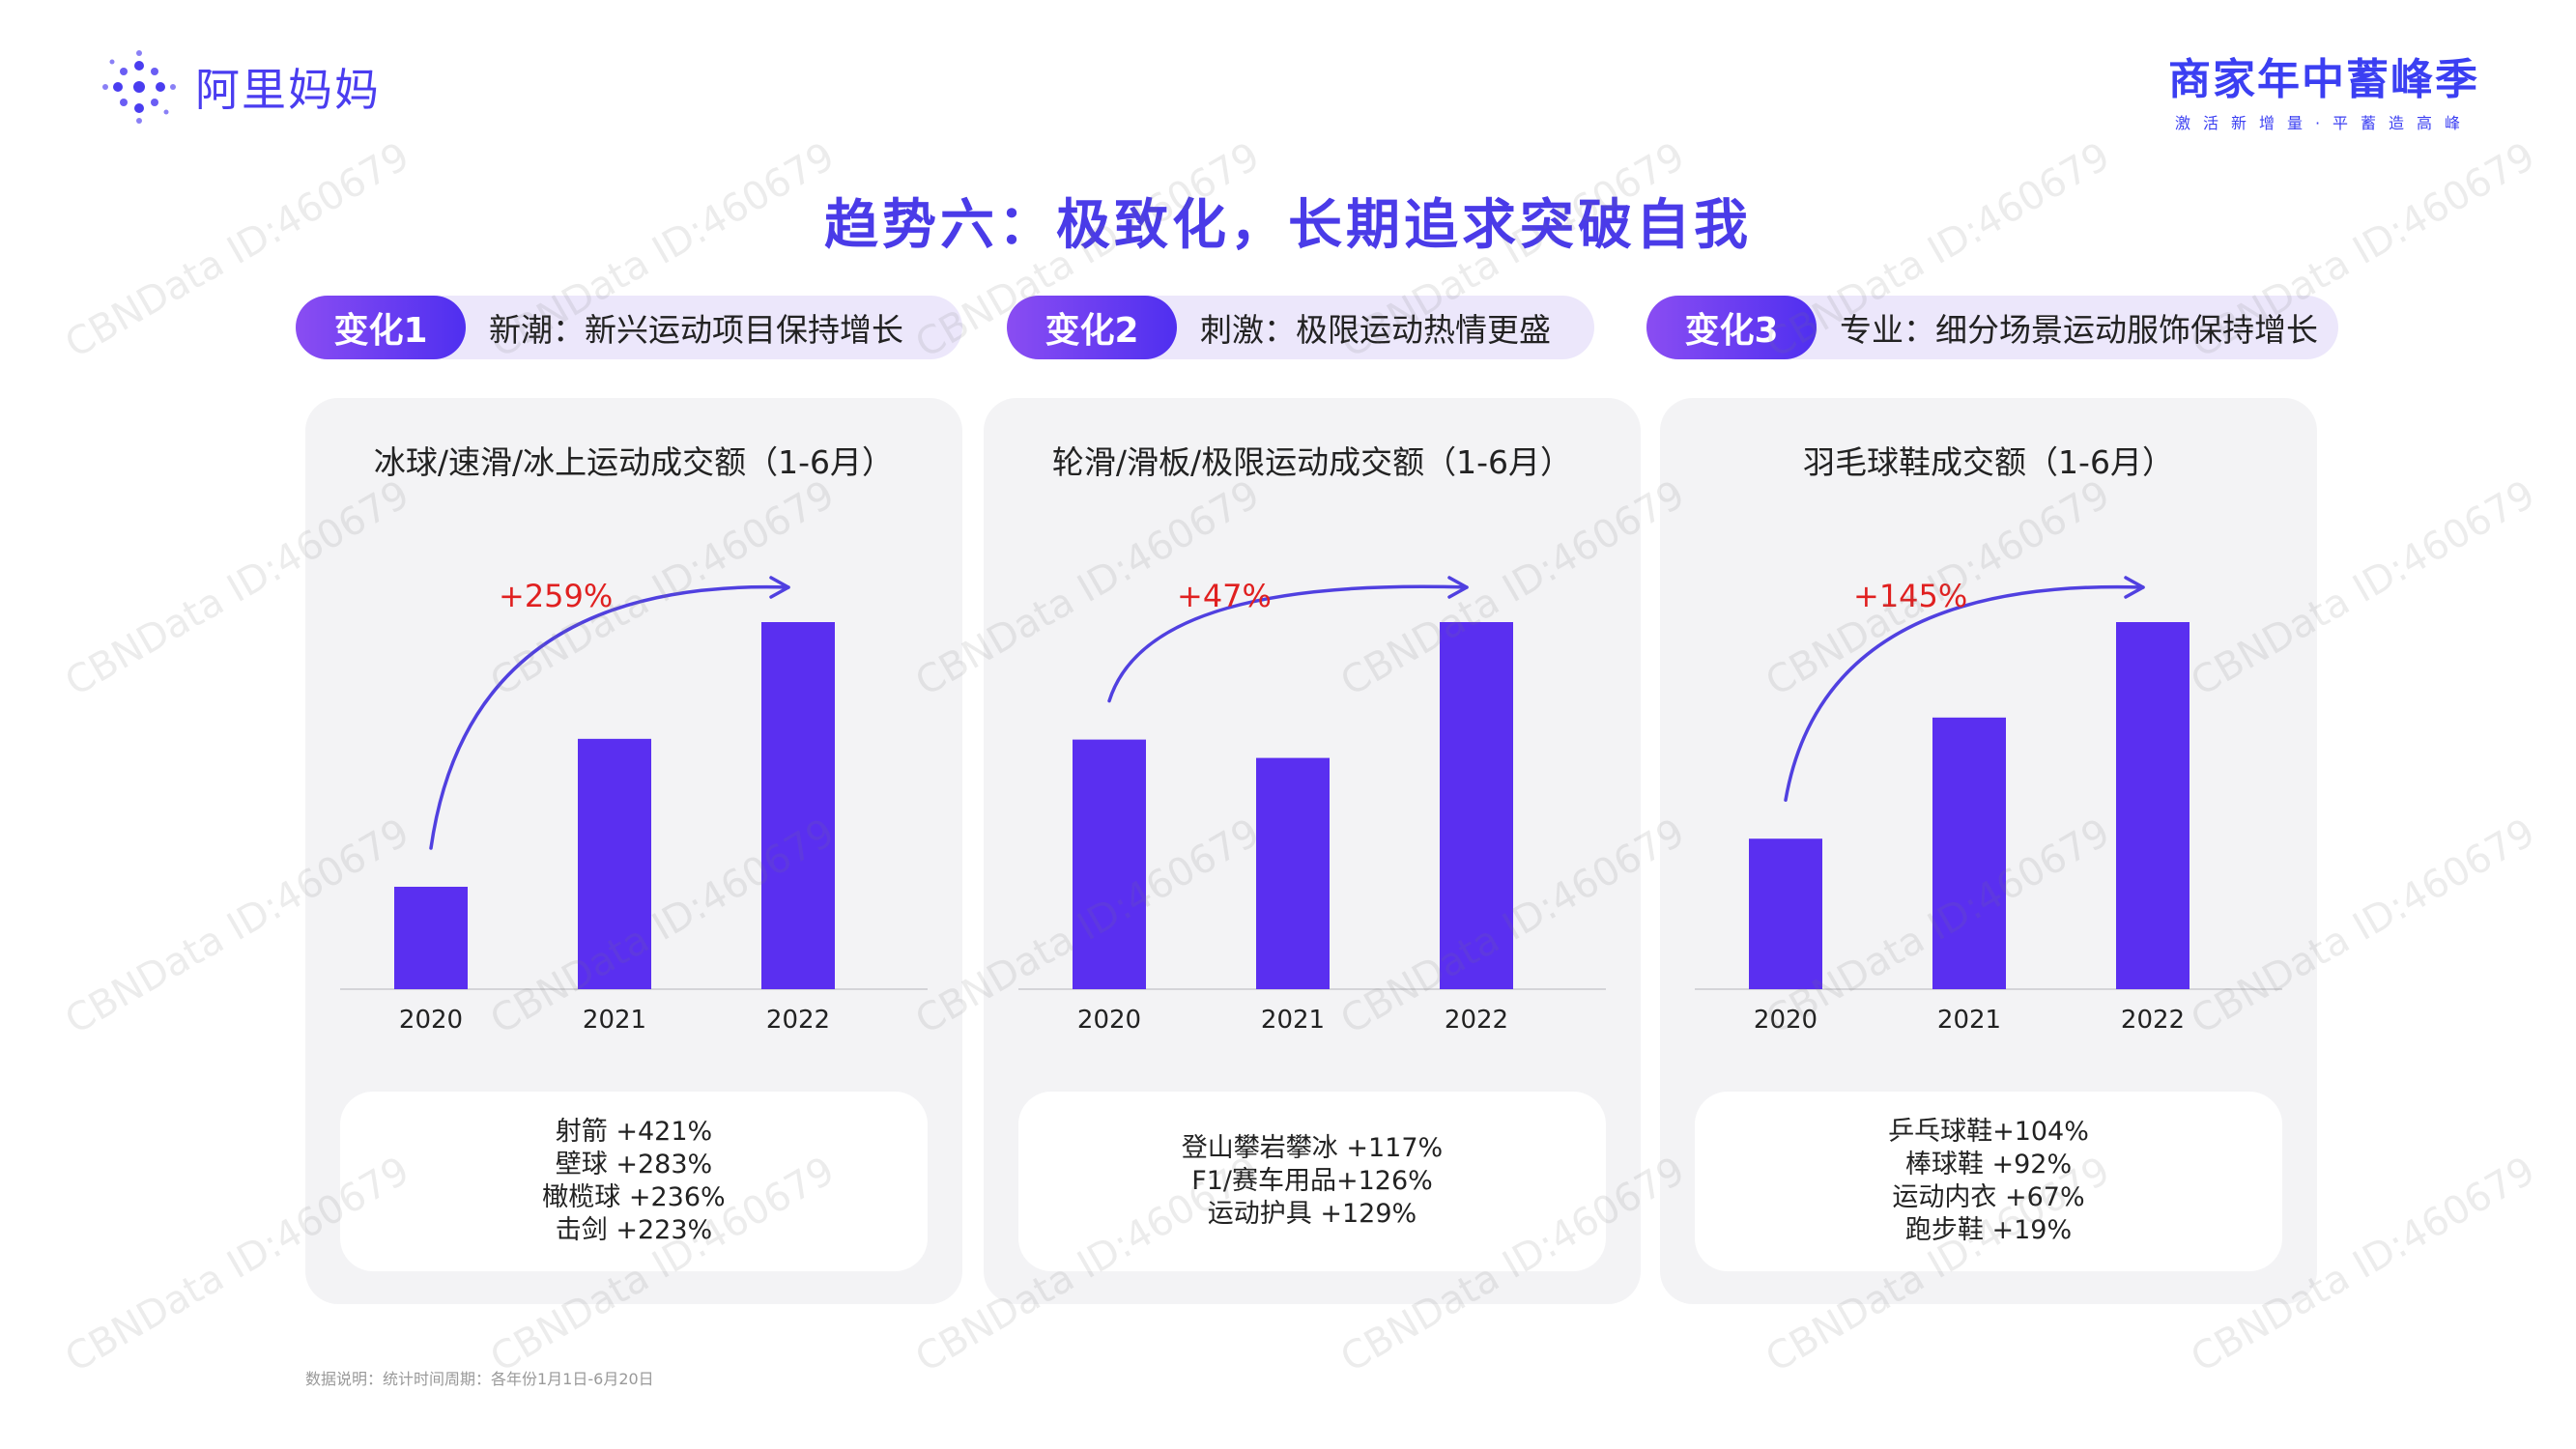 The image size is (2576, 1449). What do you see at coordinates (1313, 1148) in the screenshot?
I see `note-line: 登山攀岩攀冰 +117%` at bounding box center [1313, 1148].